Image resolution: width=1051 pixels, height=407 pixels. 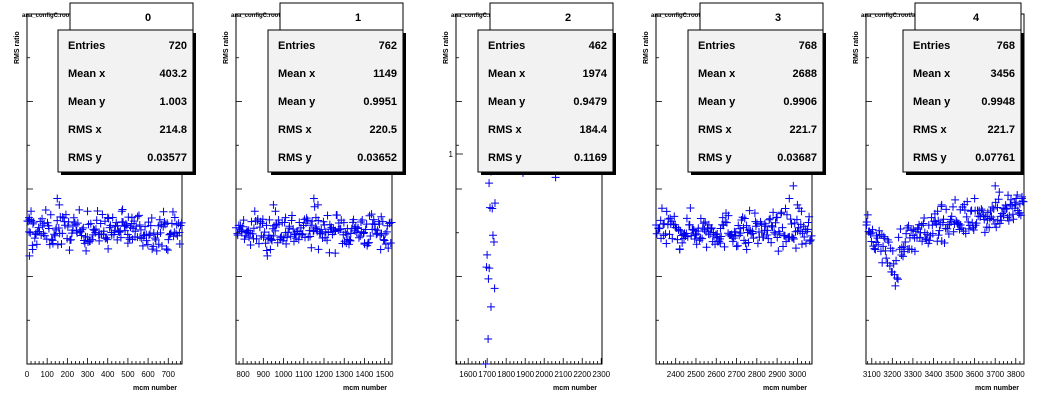 What do you see at coordinates (148, 374) in the screenshot?
I see `x-tick-label: 600` at bounding box center [148, 374].